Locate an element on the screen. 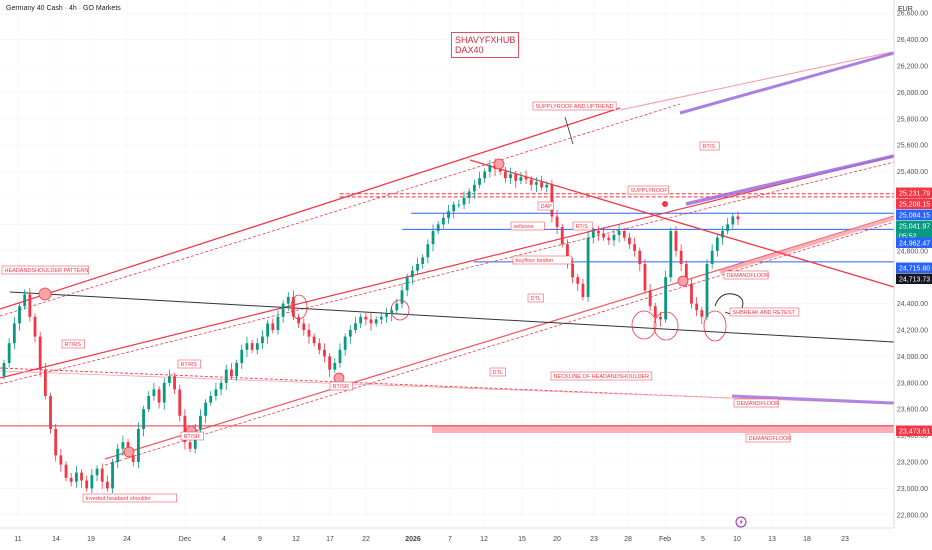  y-tick-label: 25,400.00 is located at coordinates (912, 172).